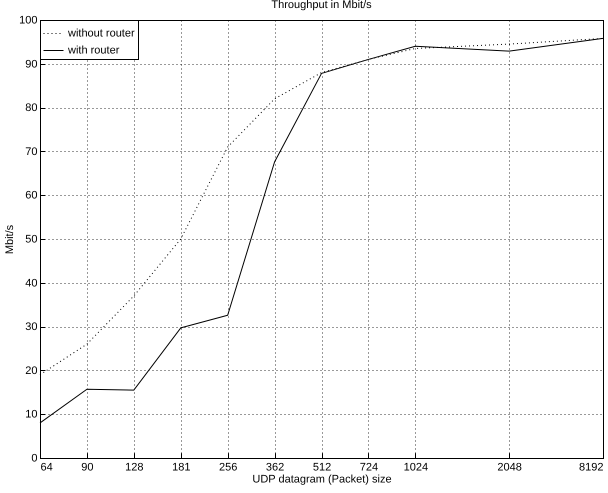 The image size is (608, 493). Describe the element at coordinates (322, 468) in the screenshot. I see `x-tick-label: 512` at that location.